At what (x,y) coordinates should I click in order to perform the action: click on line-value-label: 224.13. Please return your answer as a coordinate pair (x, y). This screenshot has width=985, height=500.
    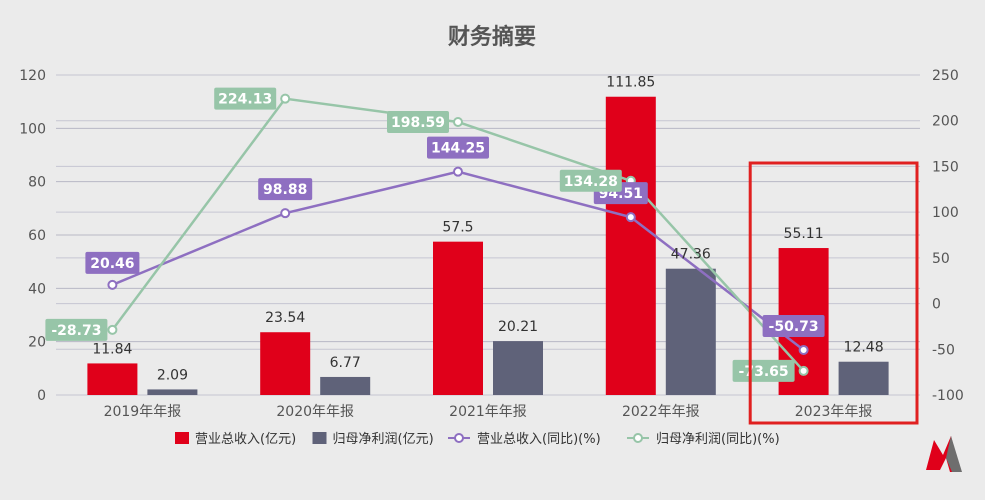
    Looking at the image, I should click on (245, 100).